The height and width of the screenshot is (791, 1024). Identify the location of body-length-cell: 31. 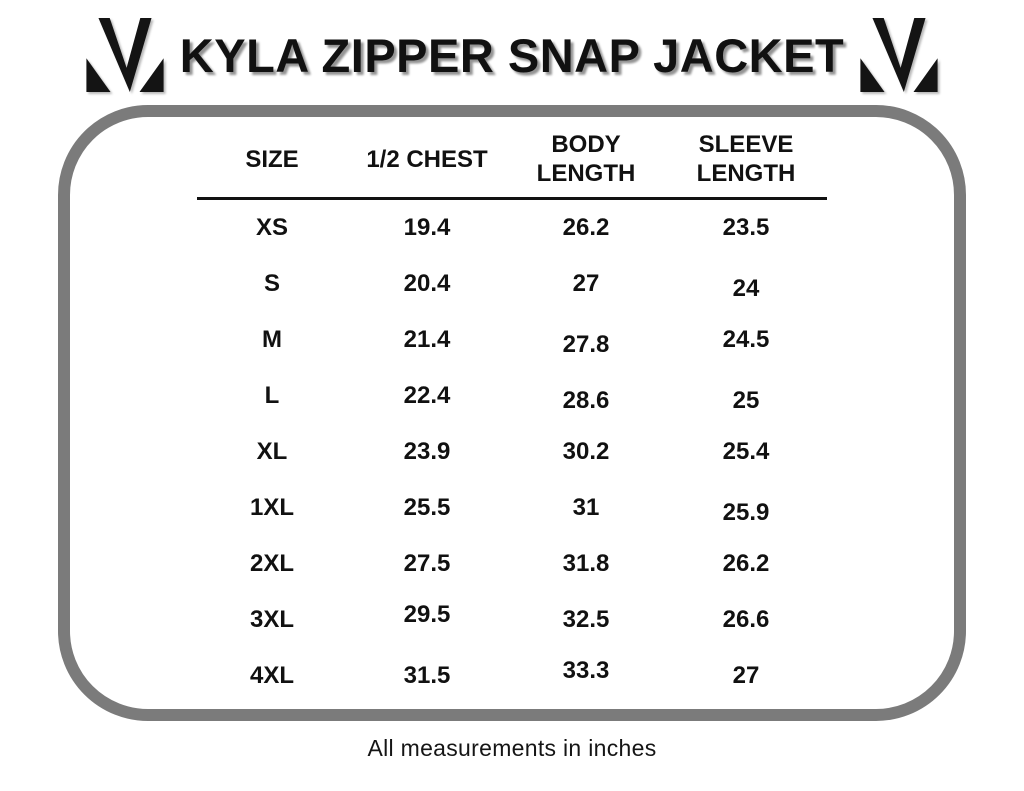
(586, 507).